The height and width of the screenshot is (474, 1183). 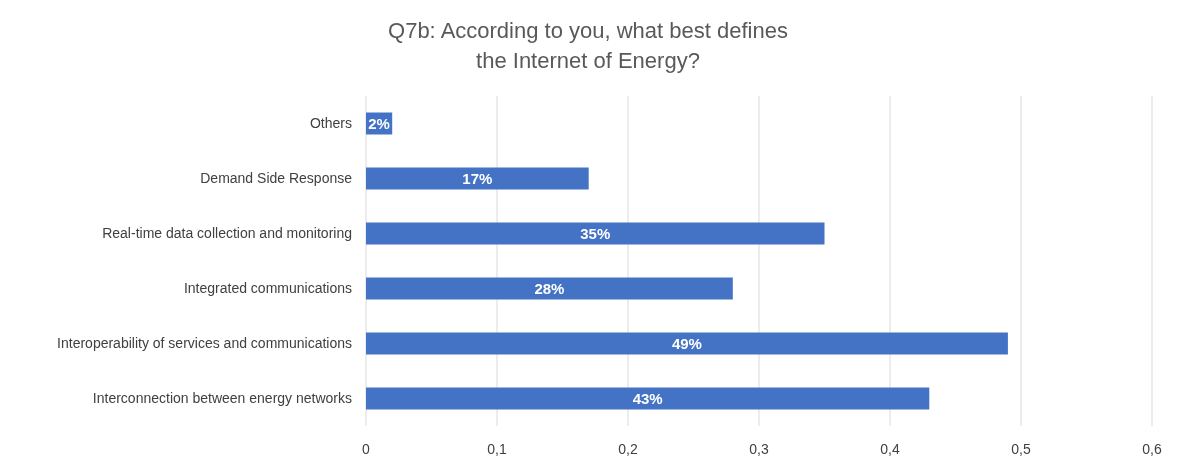 I want to click on data-label: 28%, so click(x=549, y=288).